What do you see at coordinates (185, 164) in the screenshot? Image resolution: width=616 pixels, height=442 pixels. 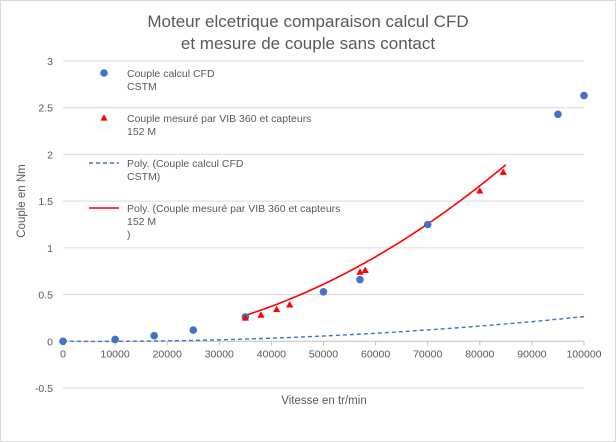 I see `legend-cfd-trend-label: Poly. (Couple calcul CFD` at bounding box center [185, 164].